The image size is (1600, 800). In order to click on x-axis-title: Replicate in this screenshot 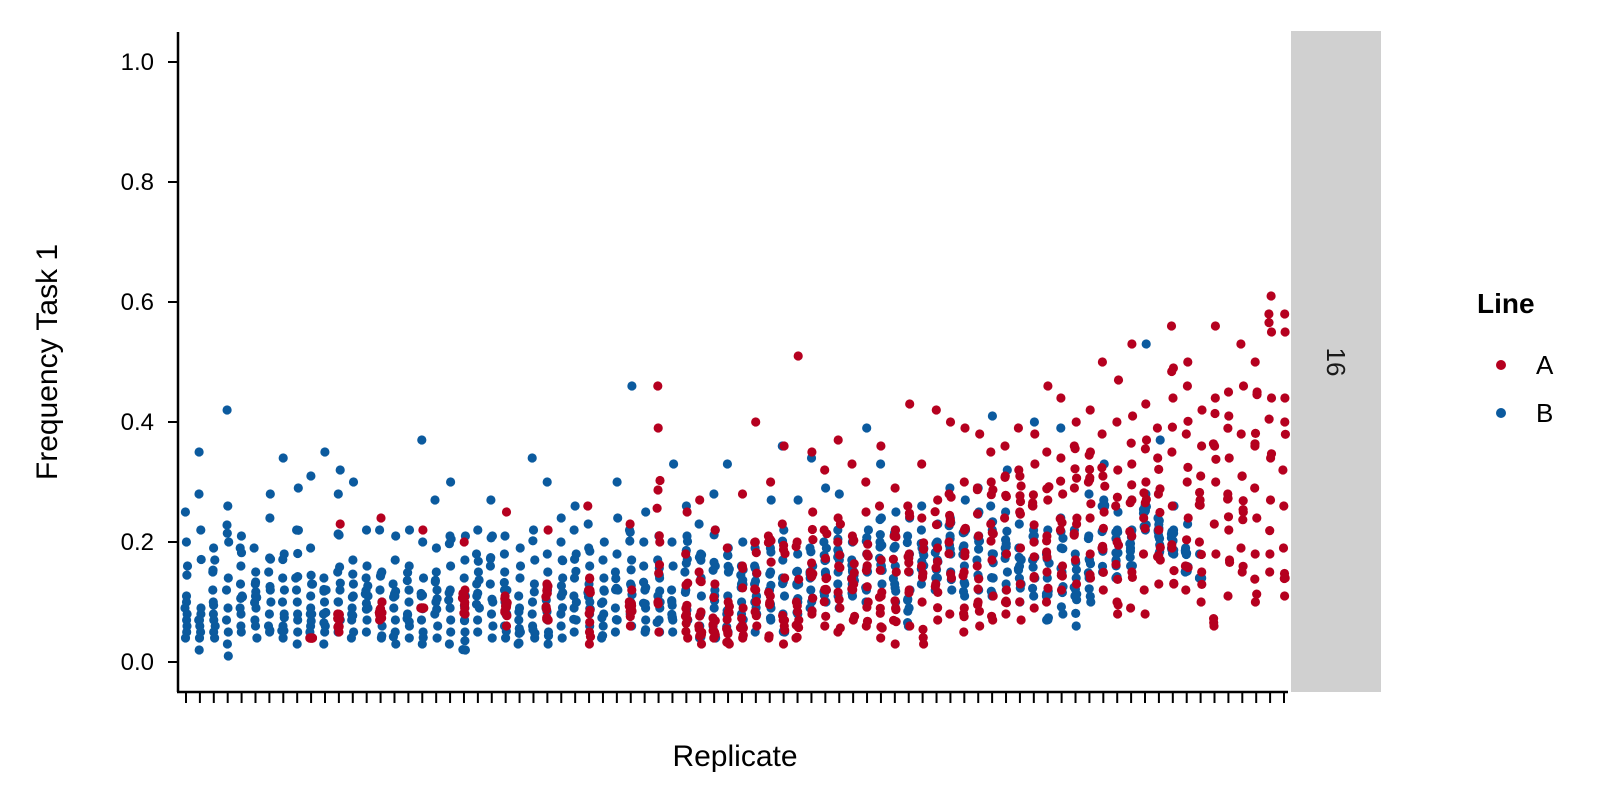, I will do `click(734, 756)`.